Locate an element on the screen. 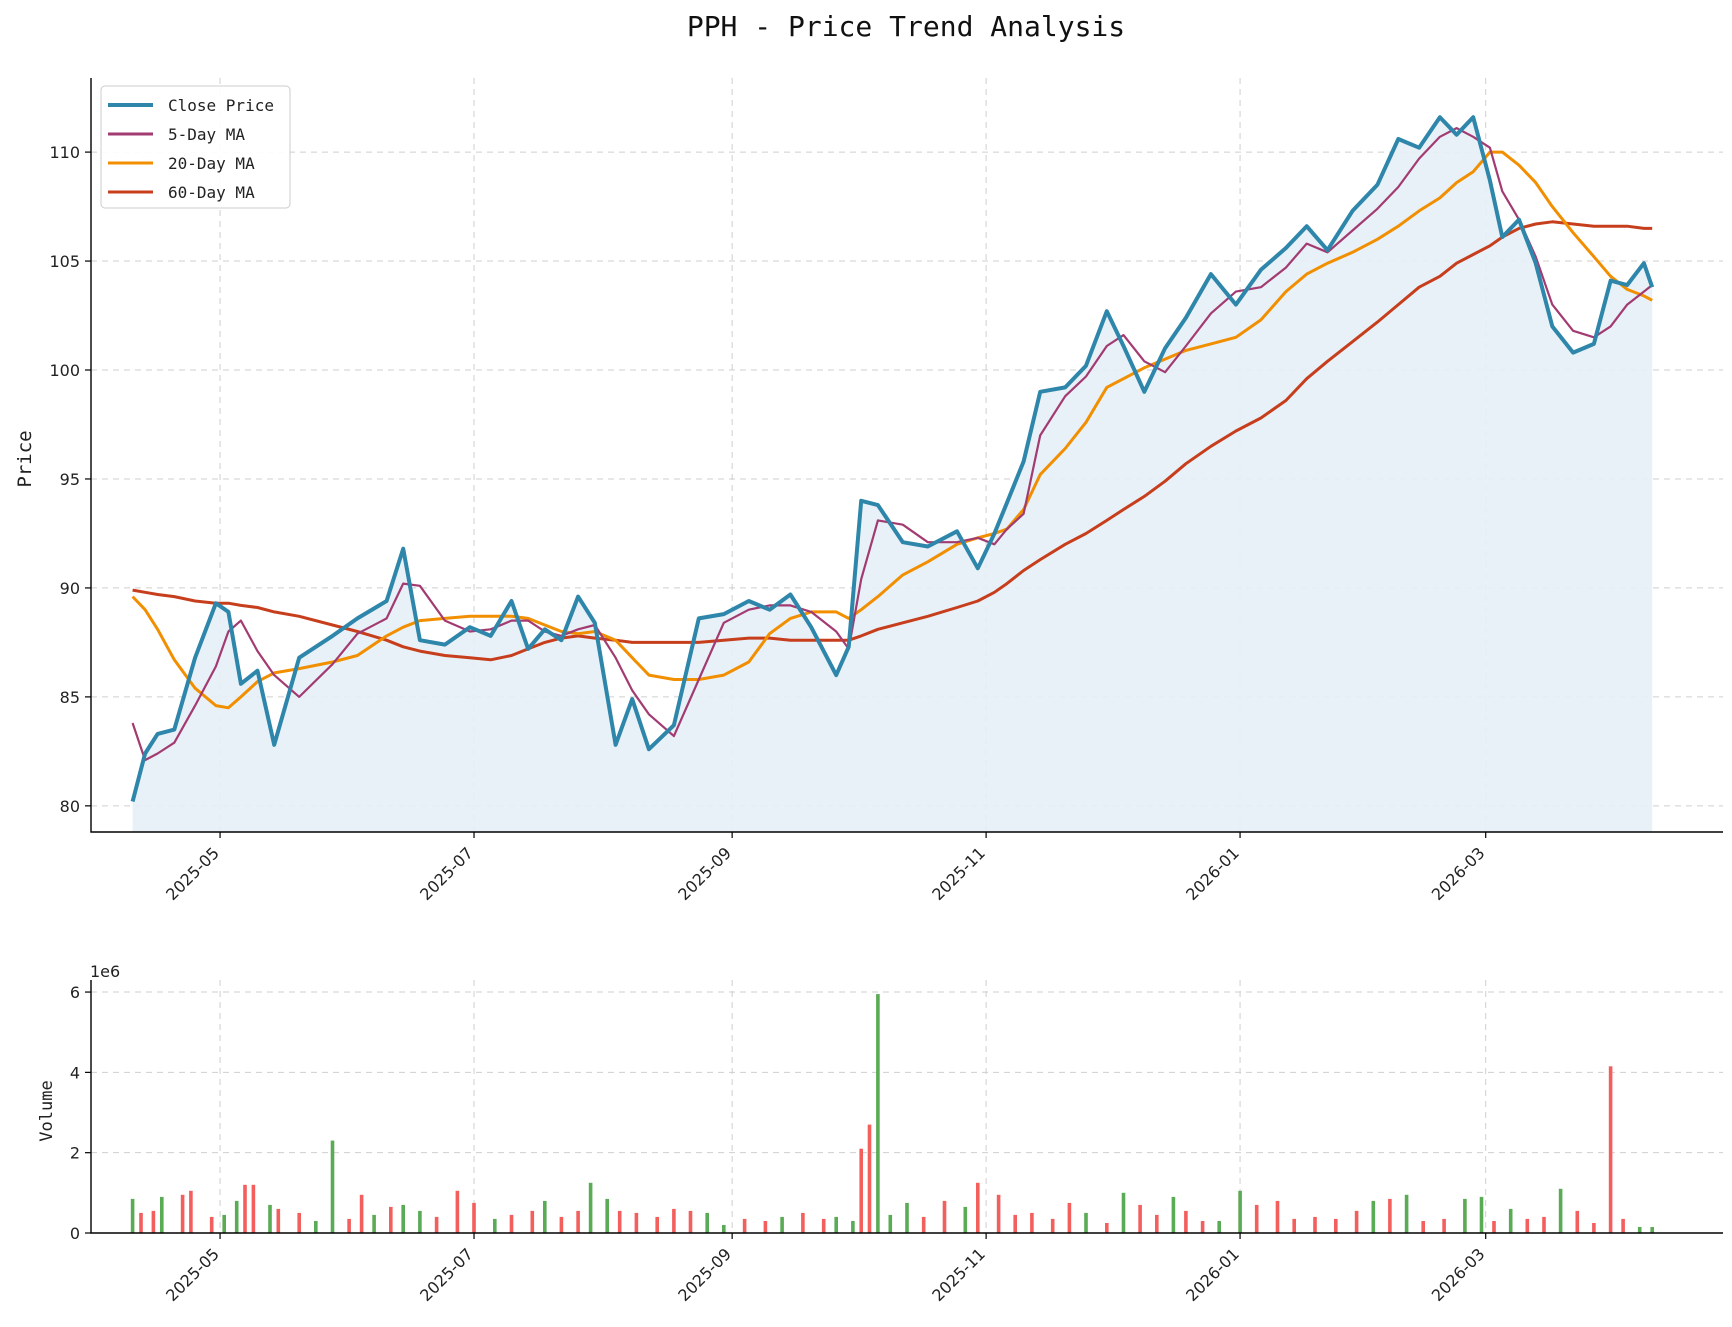 This screenshot has width=1732, height=1327. price-y-tick-label: 80 is located at coordinates (70, 806).